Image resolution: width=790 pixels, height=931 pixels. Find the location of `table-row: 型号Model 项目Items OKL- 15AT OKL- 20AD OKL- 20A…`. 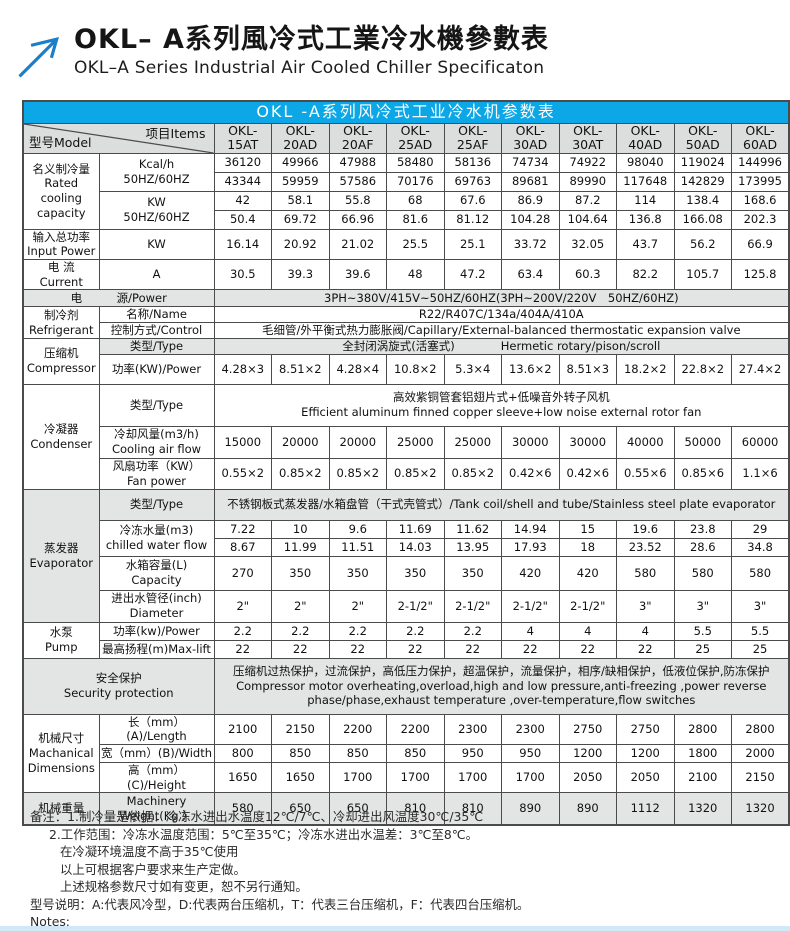

table-row: 型号Model 项目Items OKL- 15AT OKL- 20AD OKL- 20A… is located at coordinates (406, 138).